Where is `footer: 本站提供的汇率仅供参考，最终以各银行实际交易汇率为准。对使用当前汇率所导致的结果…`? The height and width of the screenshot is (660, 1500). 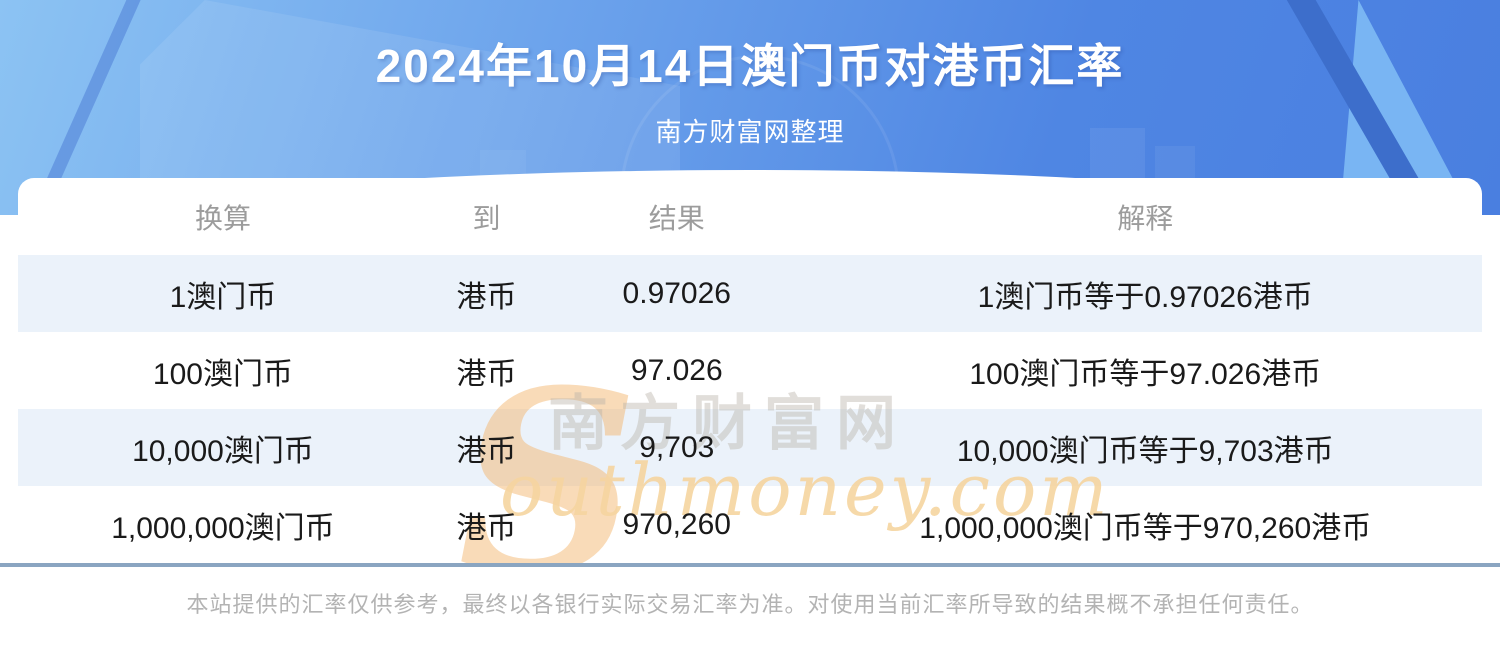 footer: 本站提供的汇率仅供参考，最终以各银行实际交易汇率为准。对使用当前汇率所导致的结果… is located at coordinates (750, 613).